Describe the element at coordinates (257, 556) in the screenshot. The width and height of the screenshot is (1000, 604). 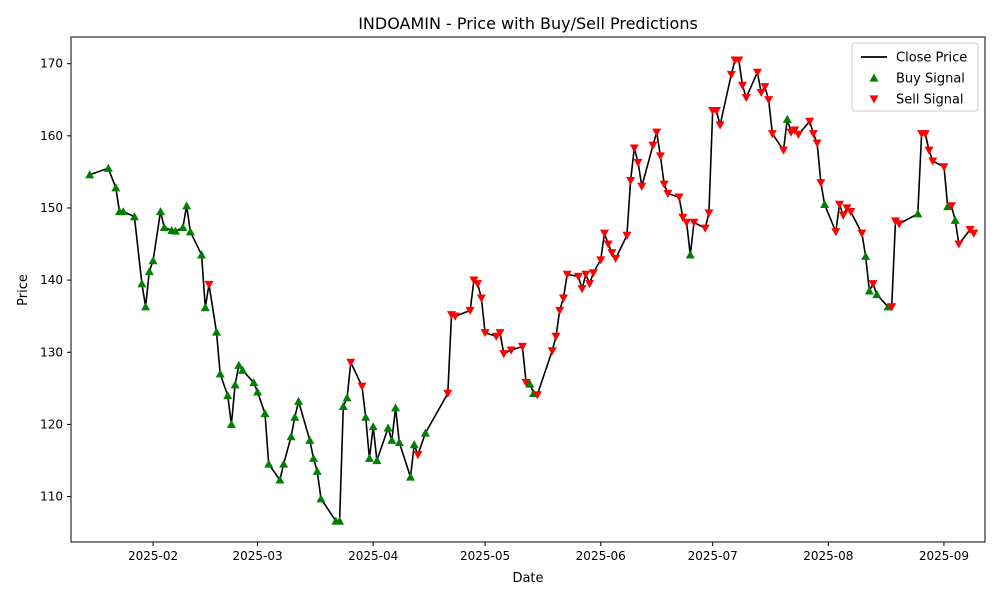
I see `x-tick-label: 2025-03` at that location.